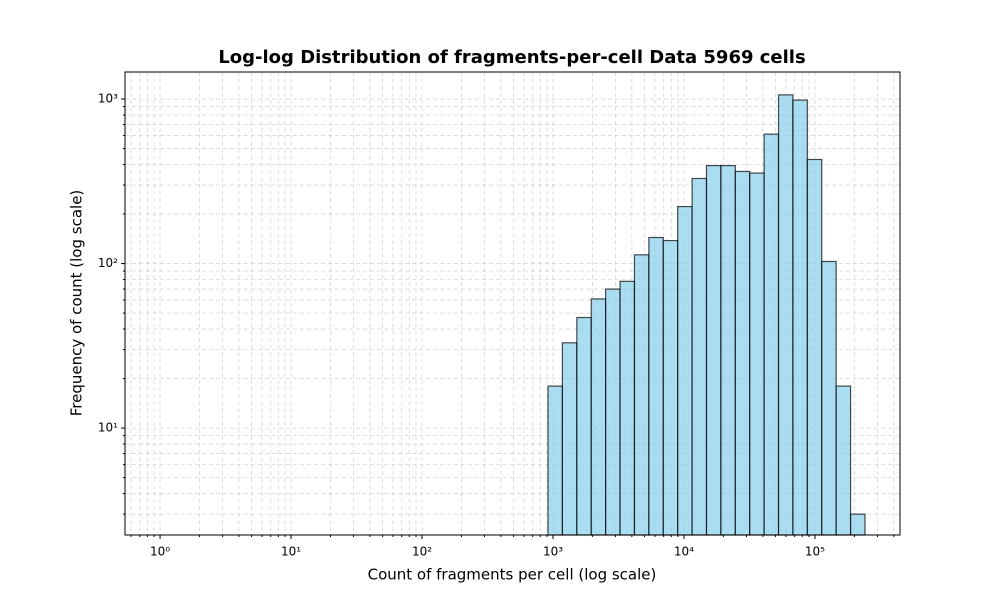 The height and width of the screenshot is (600, 1000). Describe the element at coordinates (422, 552) in the screenshot. I see `x-tick-label: 10²` at that location.